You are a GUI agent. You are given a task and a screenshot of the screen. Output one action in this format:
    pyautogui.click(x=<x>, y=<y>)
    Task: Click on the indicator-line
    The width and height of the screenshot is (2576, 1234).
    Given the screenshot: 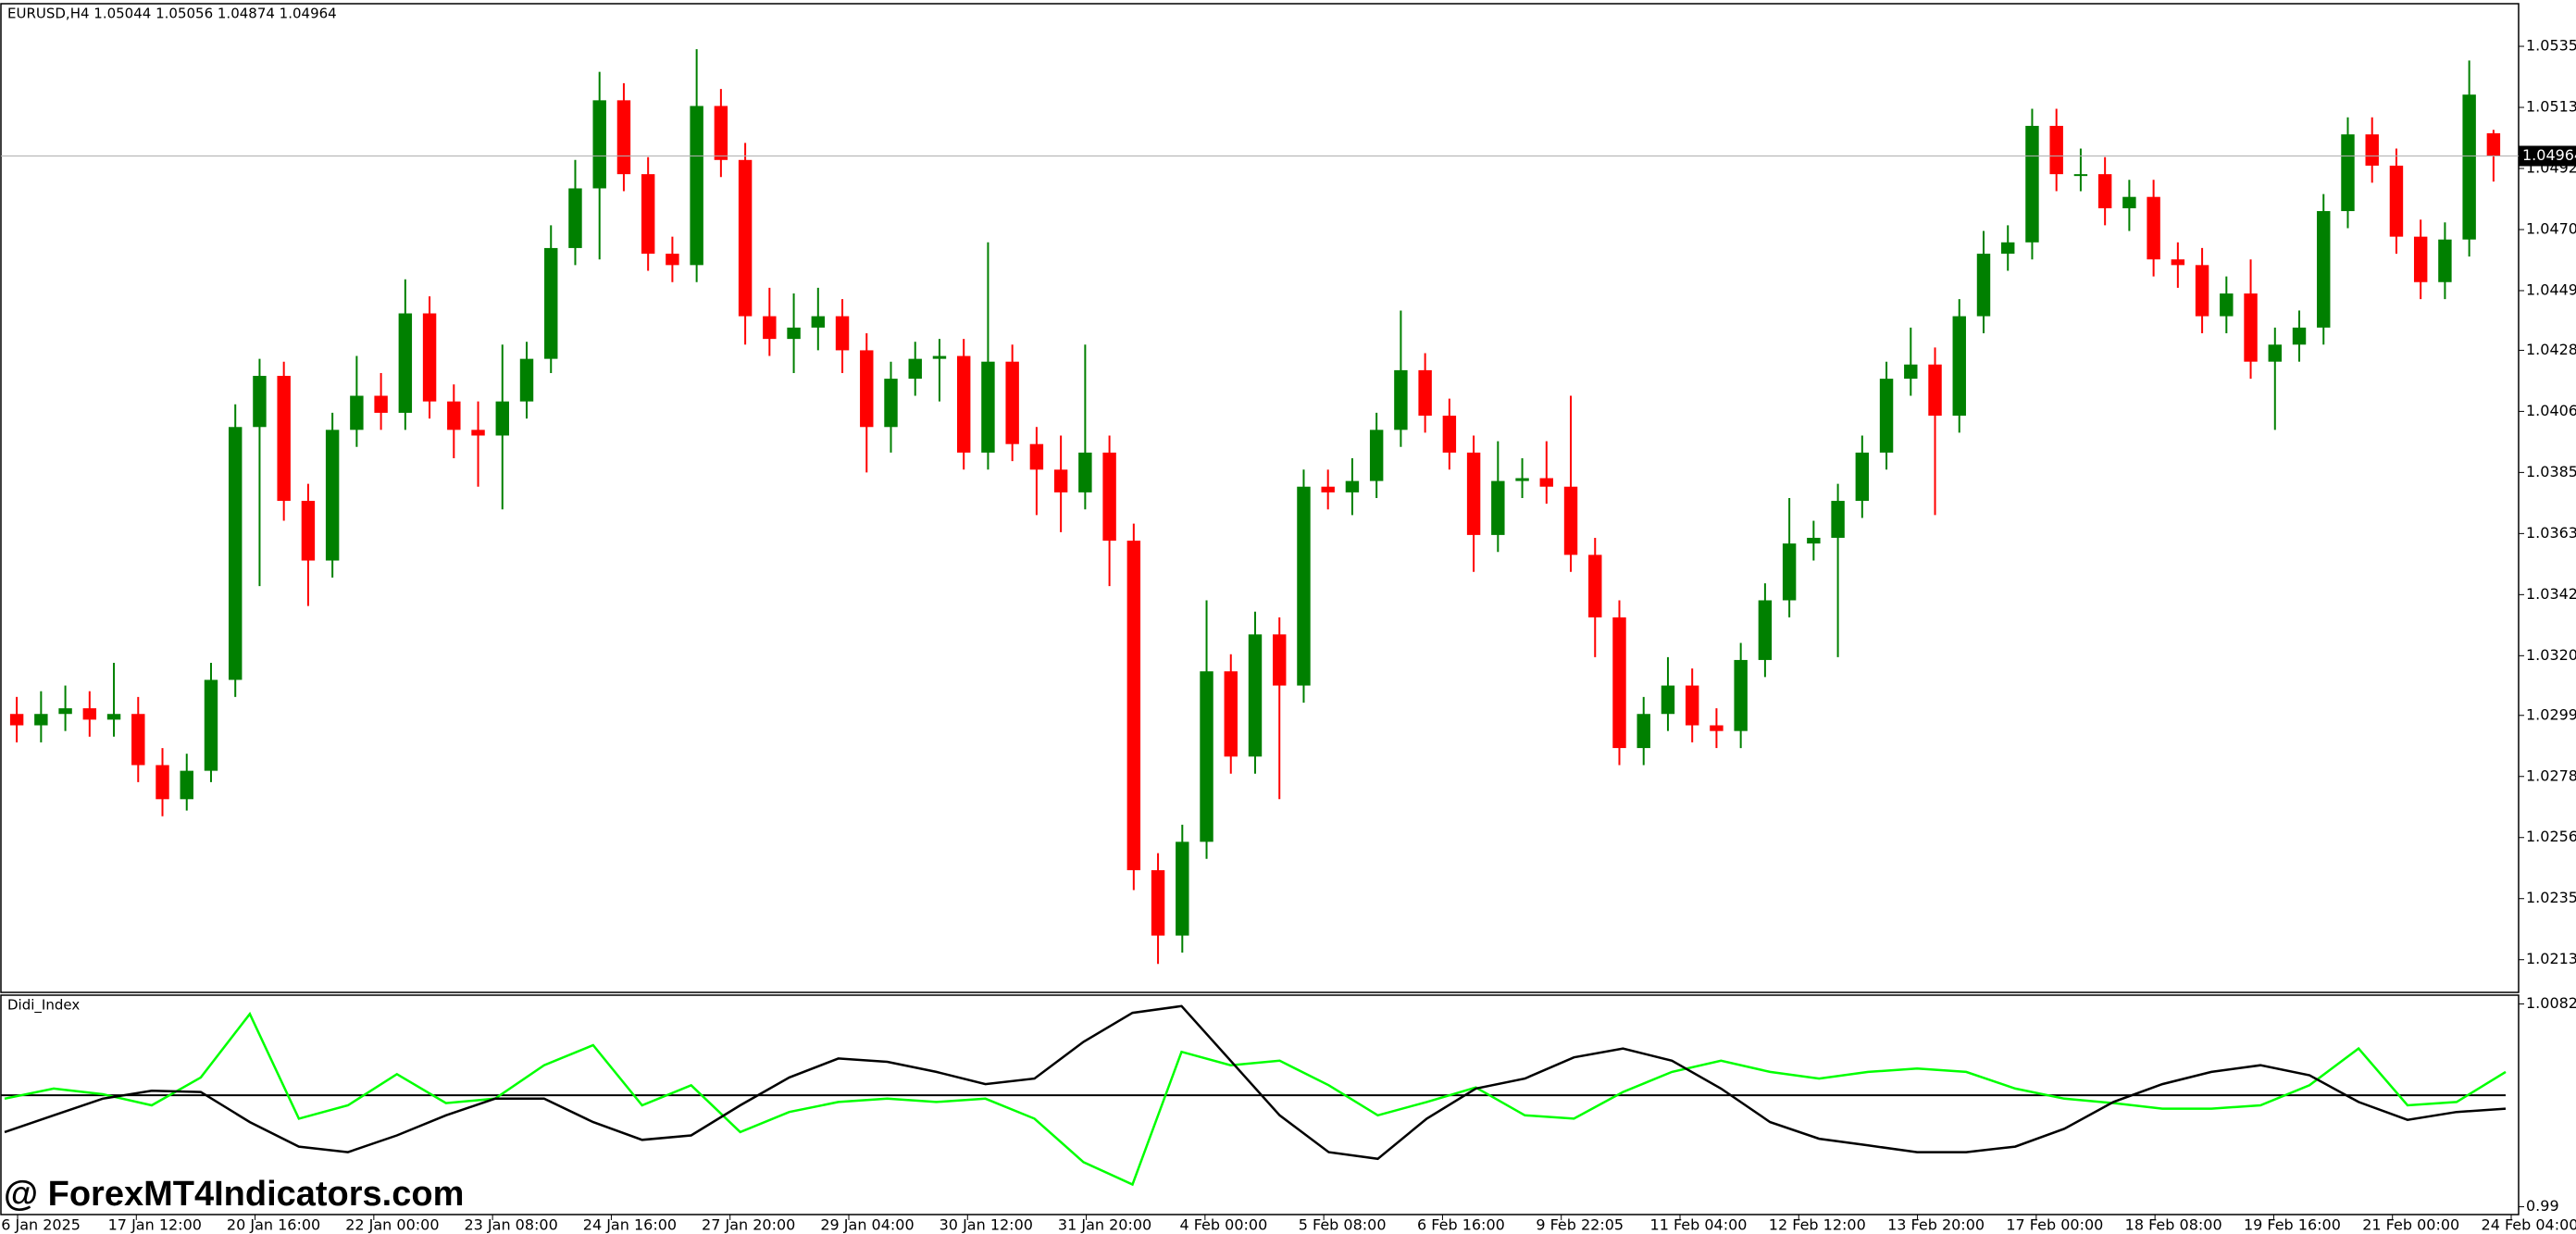 What is the action you would take?
    pyautogui.click(x=1255, y=1082)
    